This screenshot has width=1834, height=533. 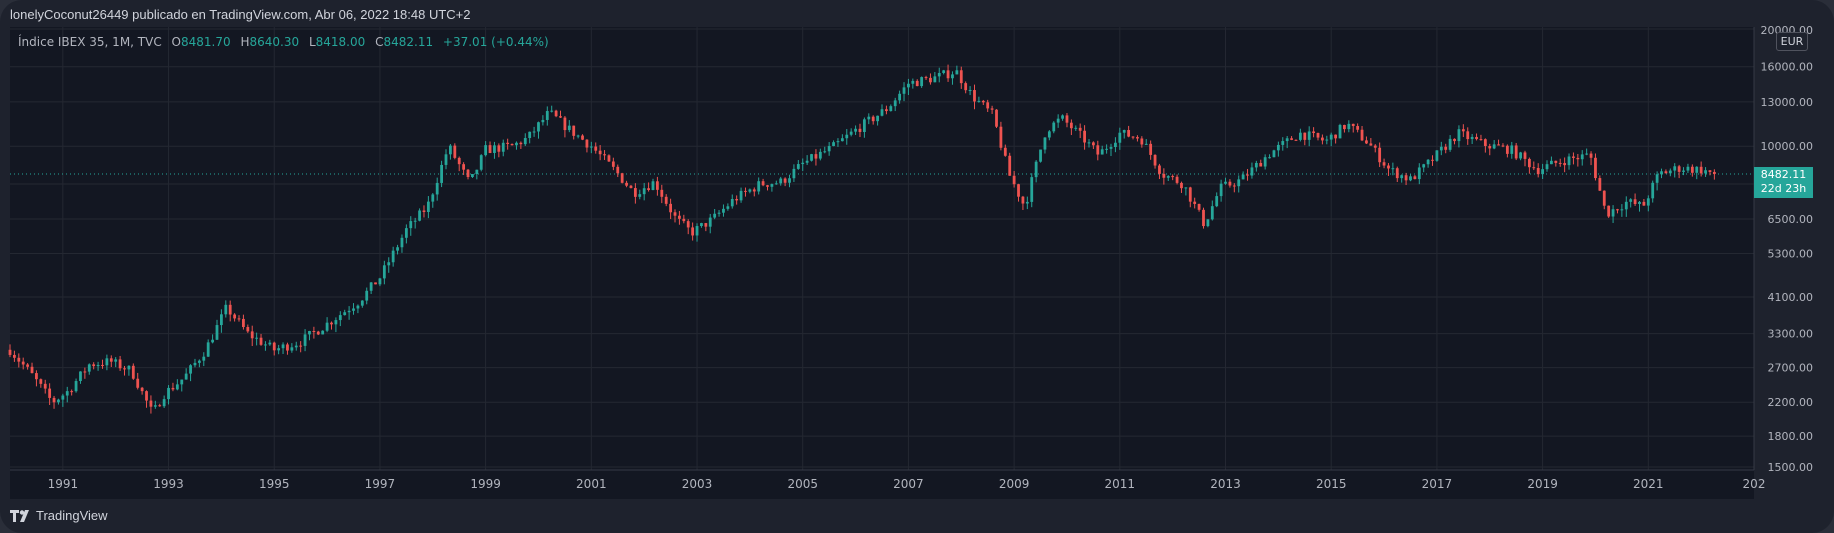 I want to click on open-value: 8481.70, so click(x=206, y=42).